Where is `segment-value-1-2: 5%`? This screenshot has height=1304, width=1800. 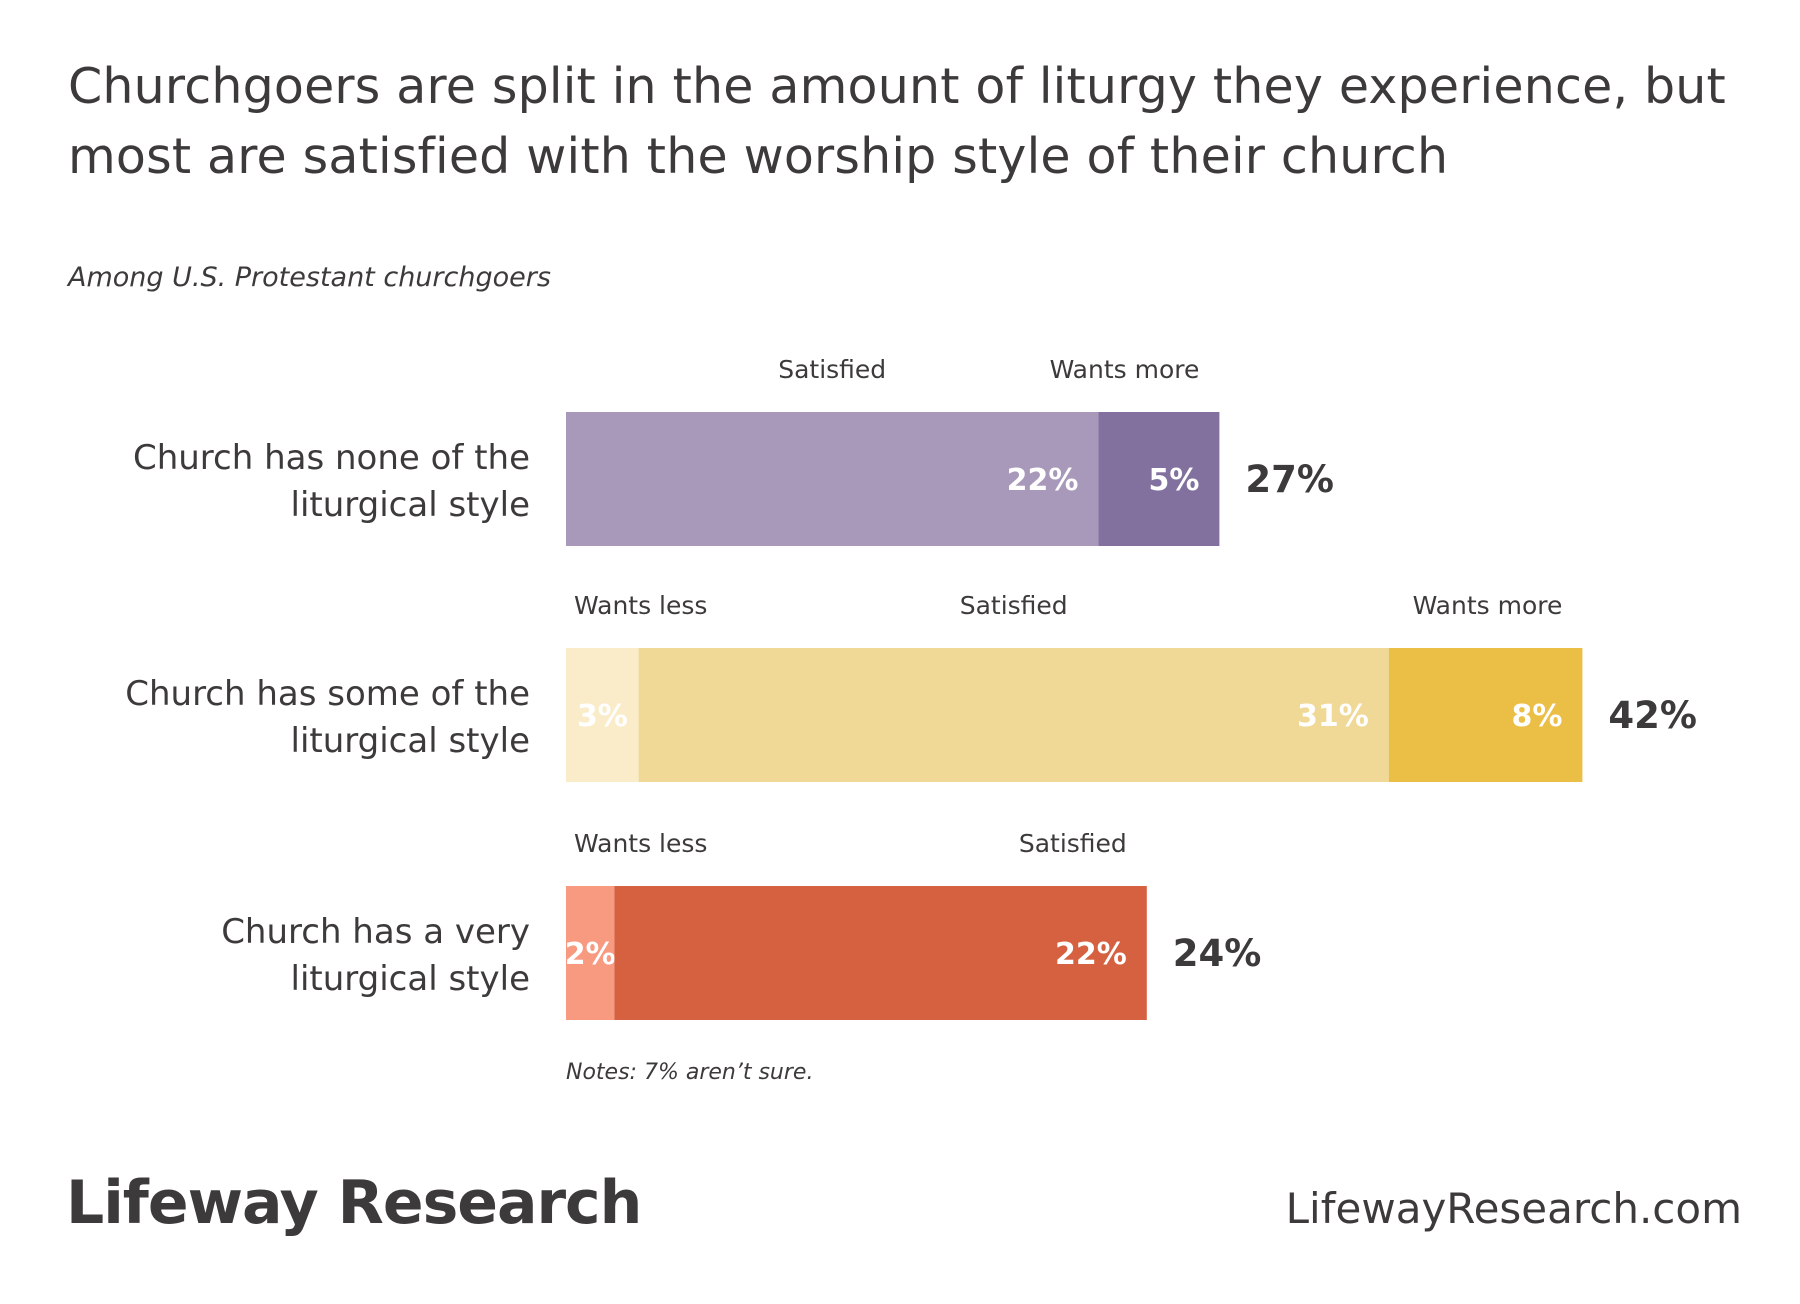
segment-value-1-2: 5% is located at coordinates (1173, 480).